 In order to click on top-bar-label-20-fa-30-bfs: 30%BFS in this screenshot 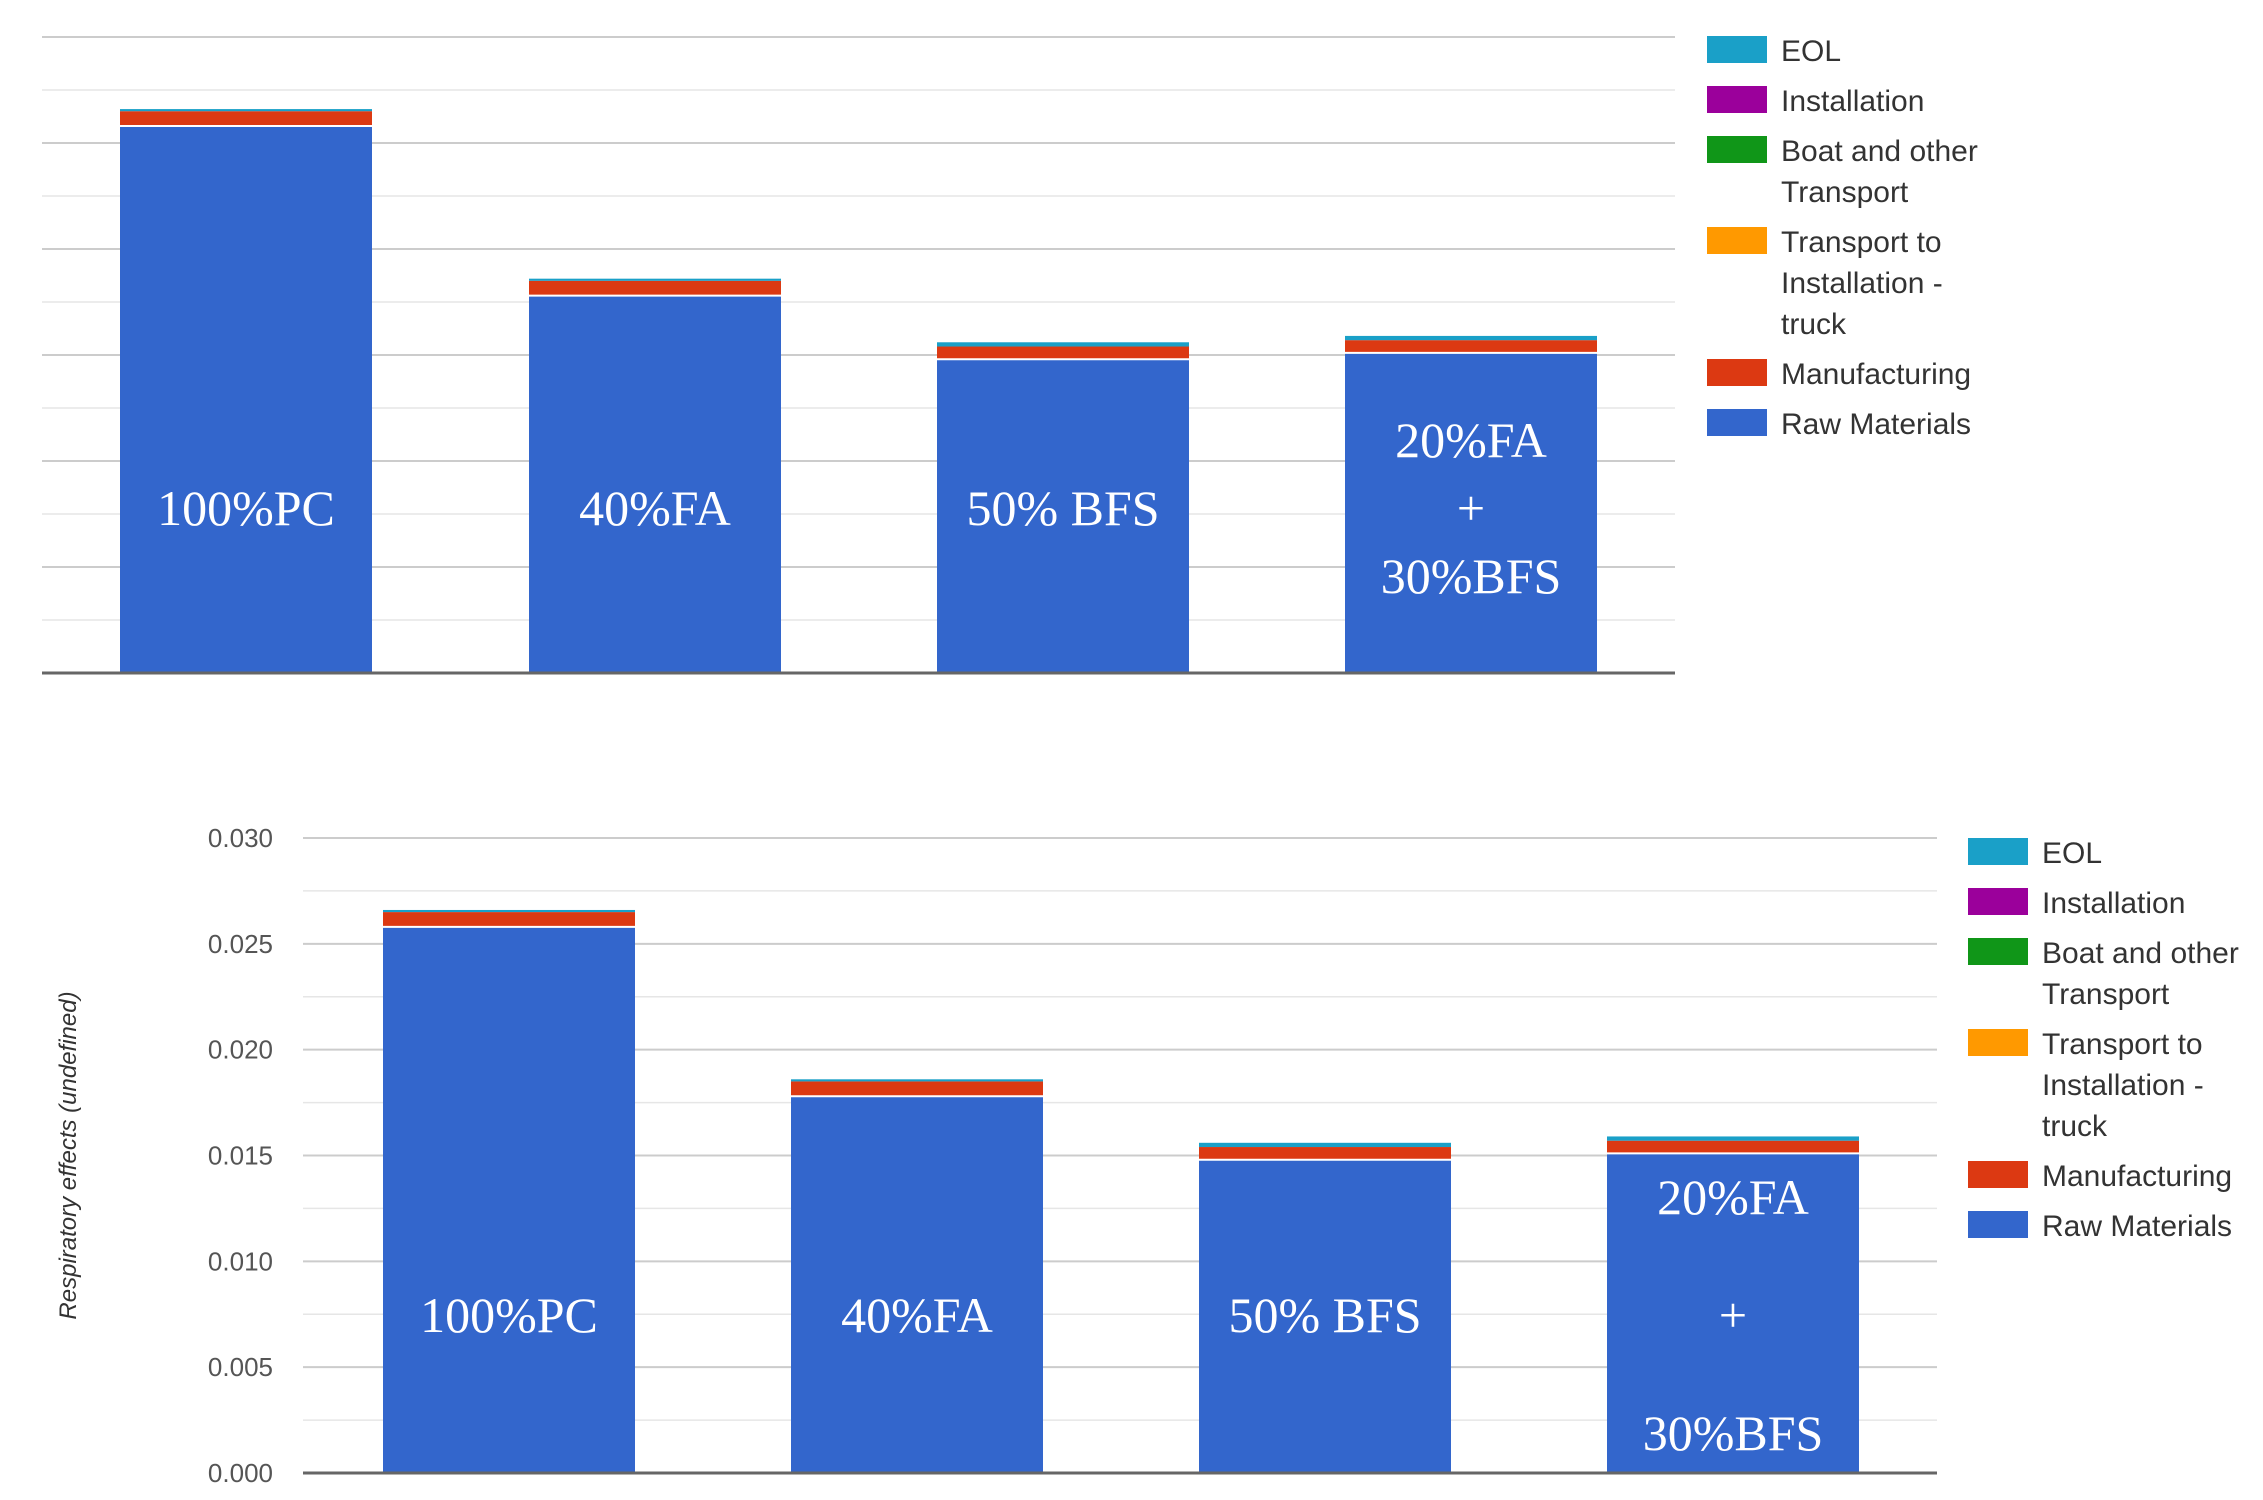, I will do `click(1471, 576)`.